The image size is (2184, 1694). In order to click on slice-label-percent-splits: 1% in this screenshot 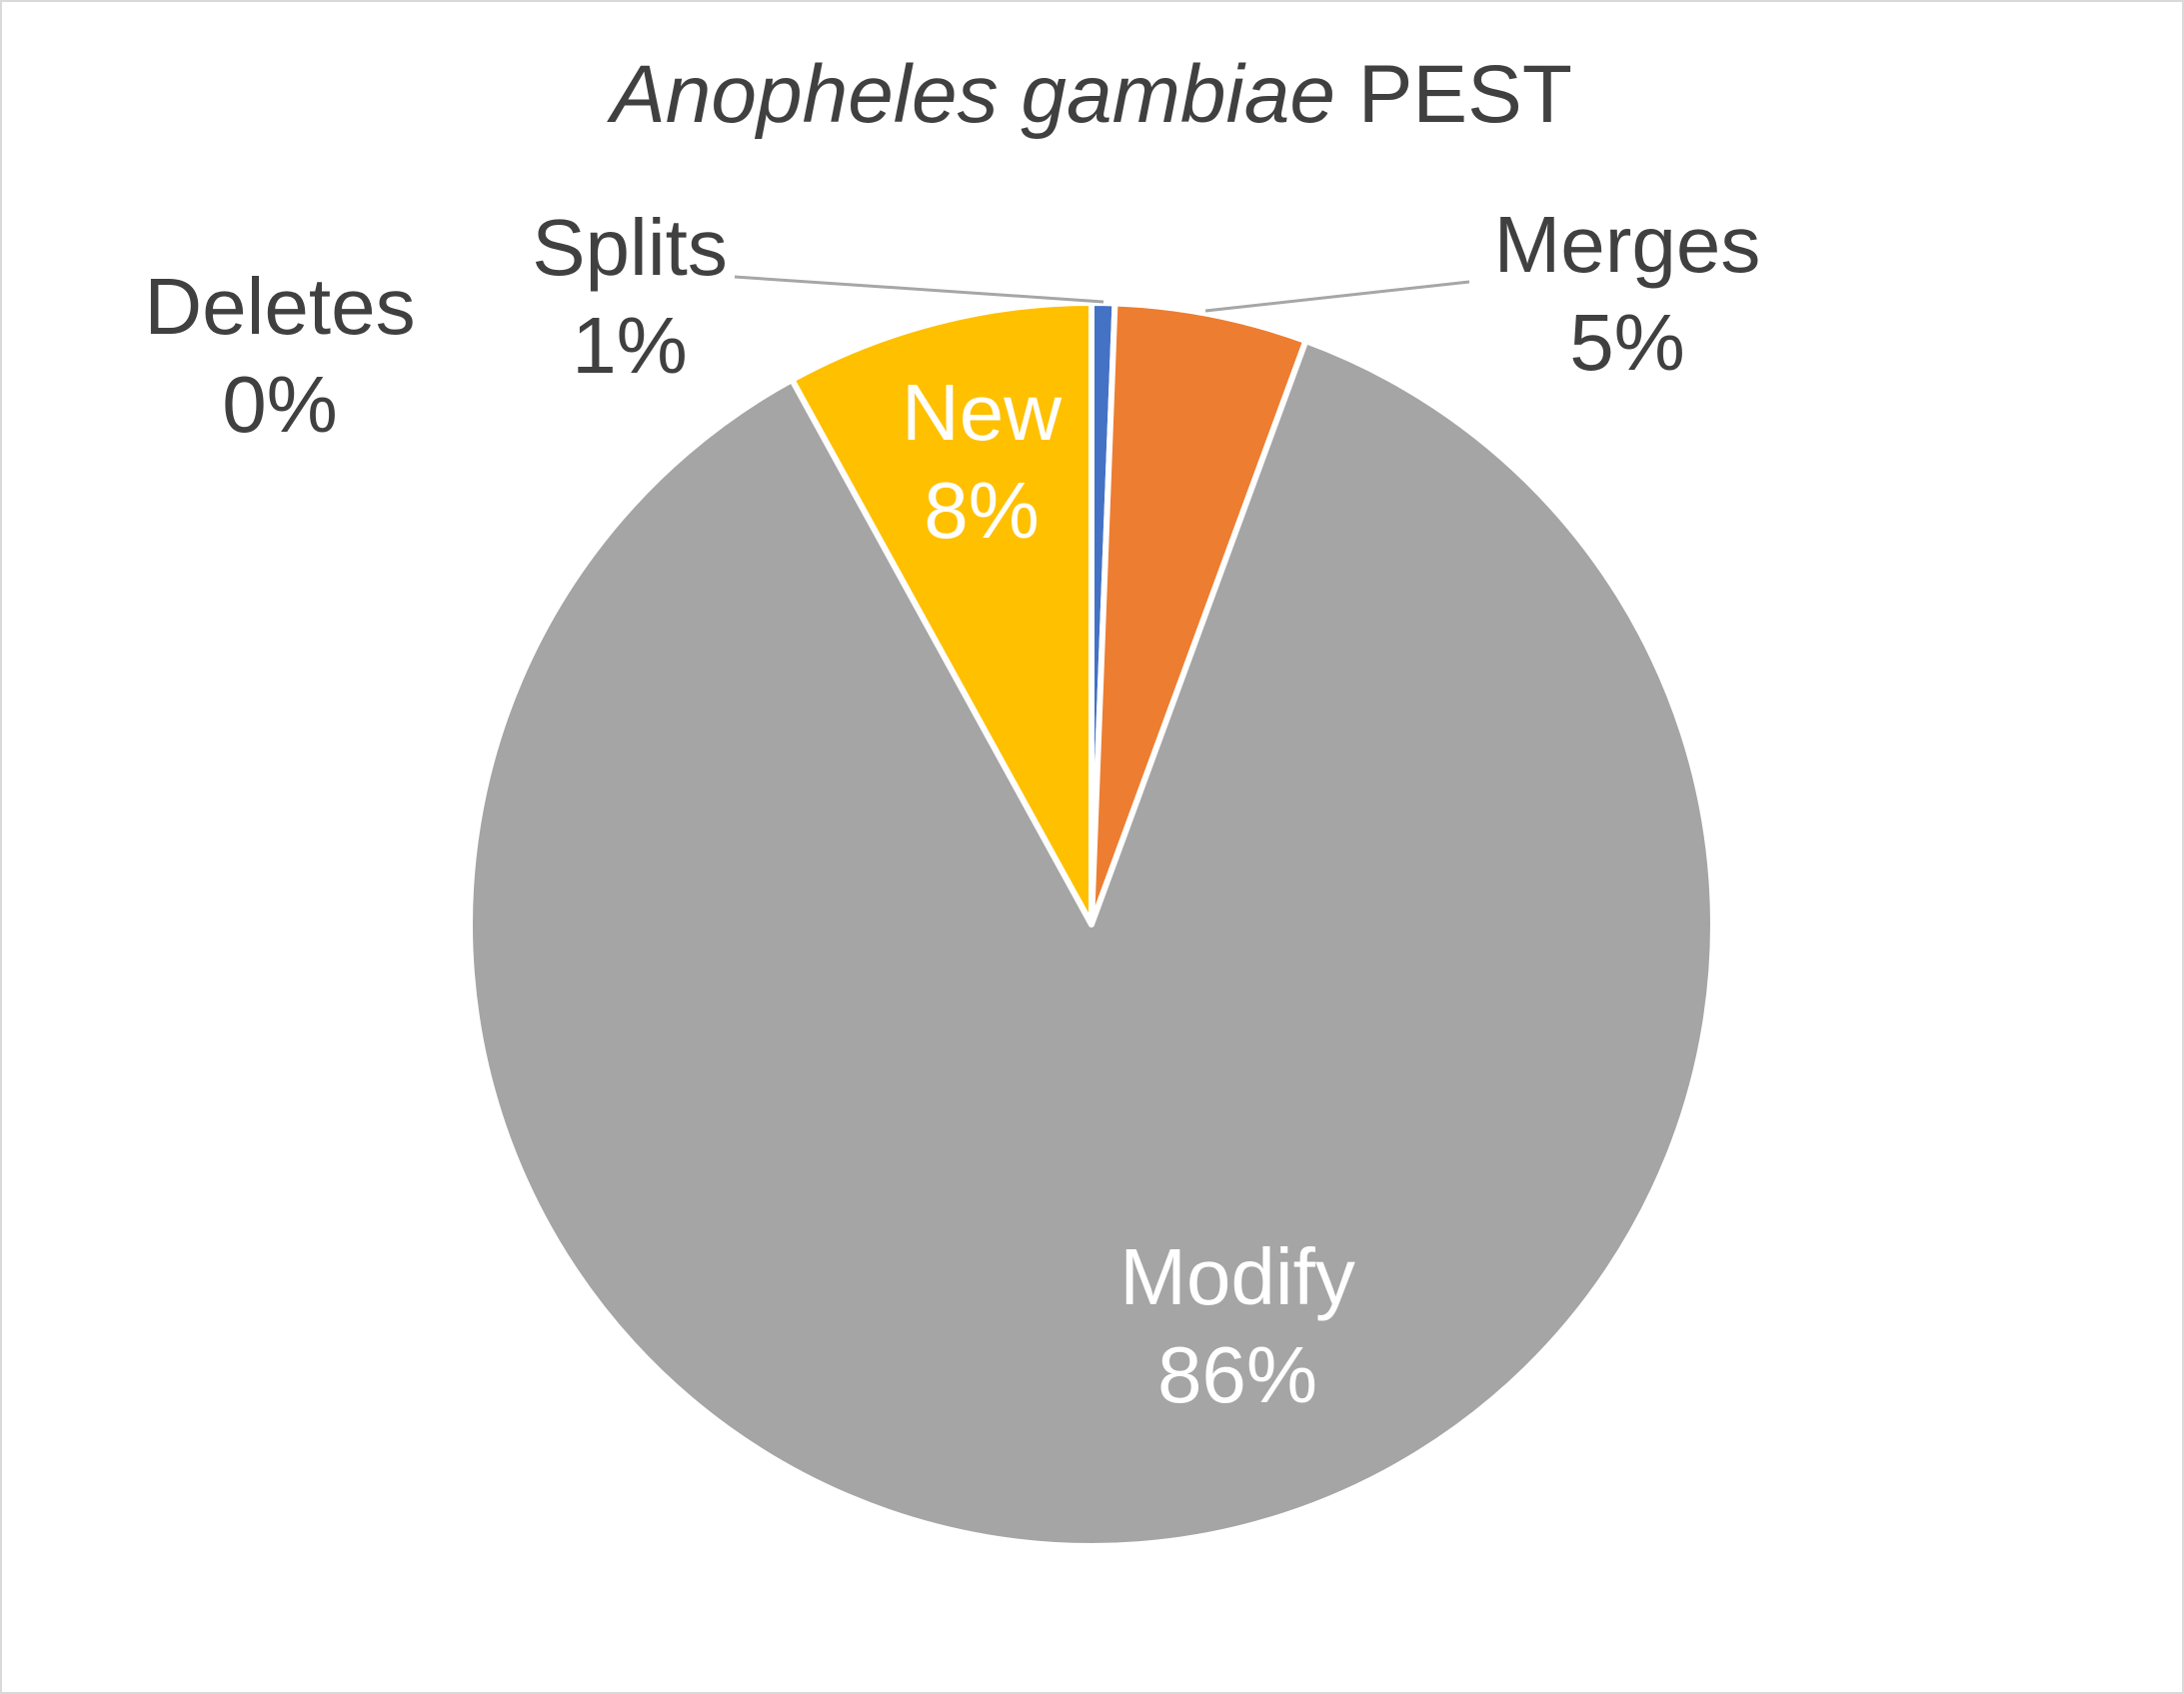, I will do `click(630, 346)`.